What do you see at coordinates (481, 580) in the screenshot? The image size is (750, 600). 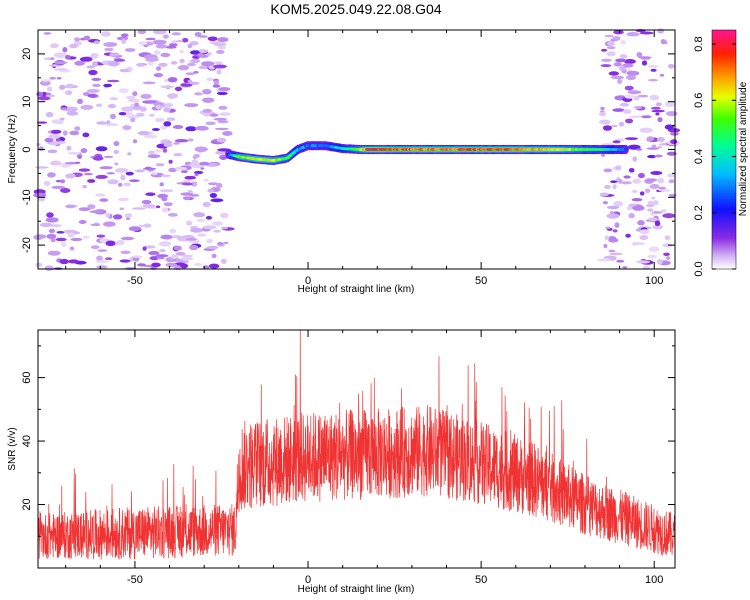 I see `x-tick-label: 50` at bounding box center [481, 580].